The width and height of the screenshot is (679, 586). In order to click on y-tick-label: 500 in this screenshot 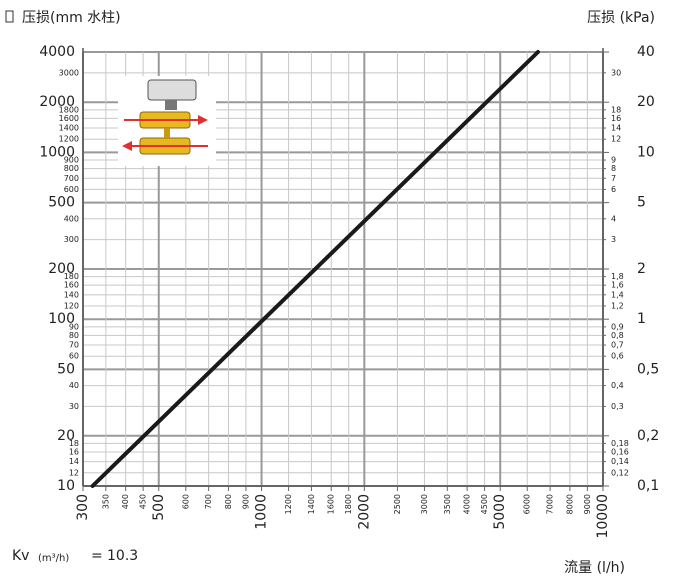, I will do `click(61, 203)`.